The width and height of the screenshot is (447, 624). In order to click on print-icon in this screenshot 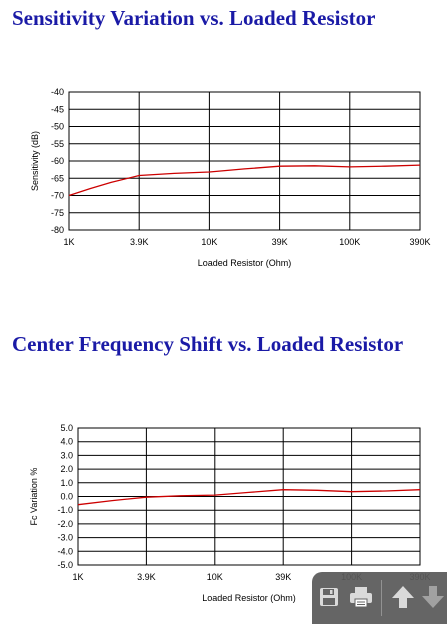, I will do `click(361, 597)`.